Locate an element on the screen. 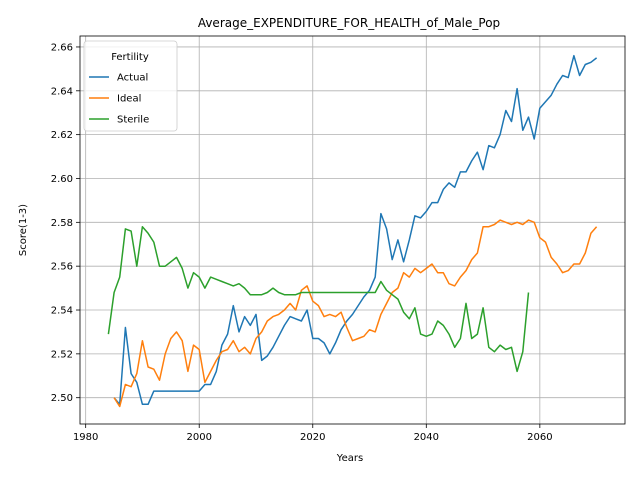  legend-entries: Actual Ideal Sterile is located at coordinates (119, 99).